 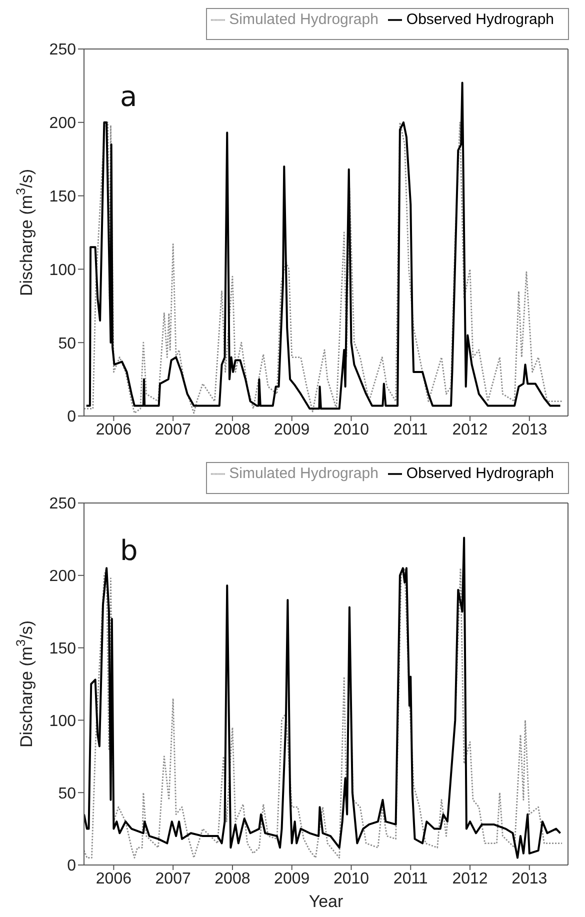 What do you see at coordinates (326, 902) in the screenshot?
I see `x-axis-title: Year` at bounding box center [326, 902].